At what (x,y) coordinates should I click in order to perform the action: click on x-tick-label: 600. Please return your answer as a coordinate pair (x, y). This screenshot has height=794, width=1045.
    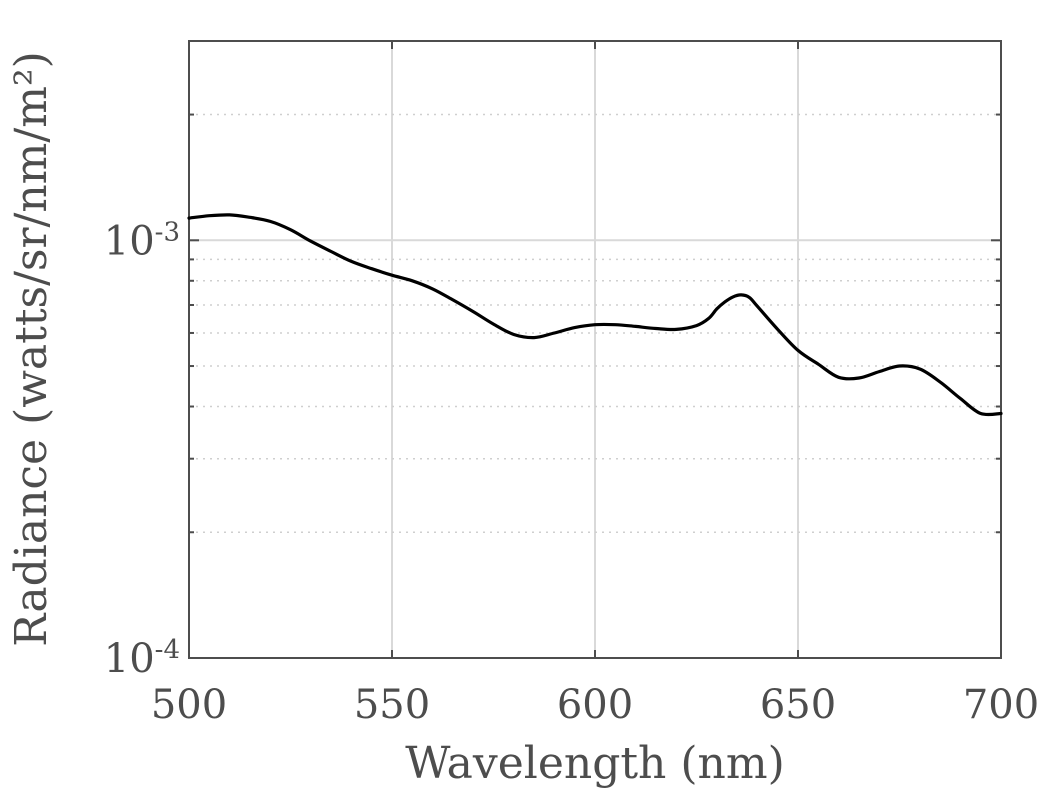
    Looking at the image, I should click on (595, 705).